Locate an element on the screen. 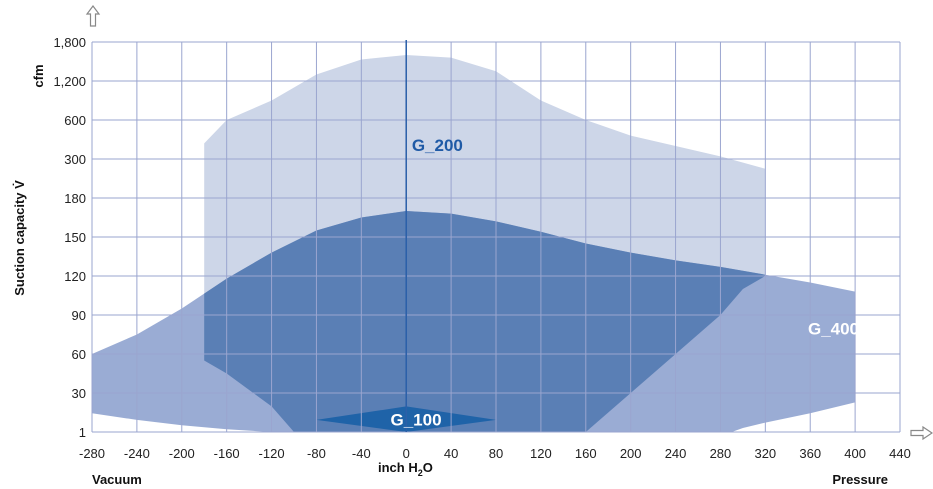 The width and height of the screenshot is (933, 489). x-tick-label: -120 is located at coordinates (272, 453).